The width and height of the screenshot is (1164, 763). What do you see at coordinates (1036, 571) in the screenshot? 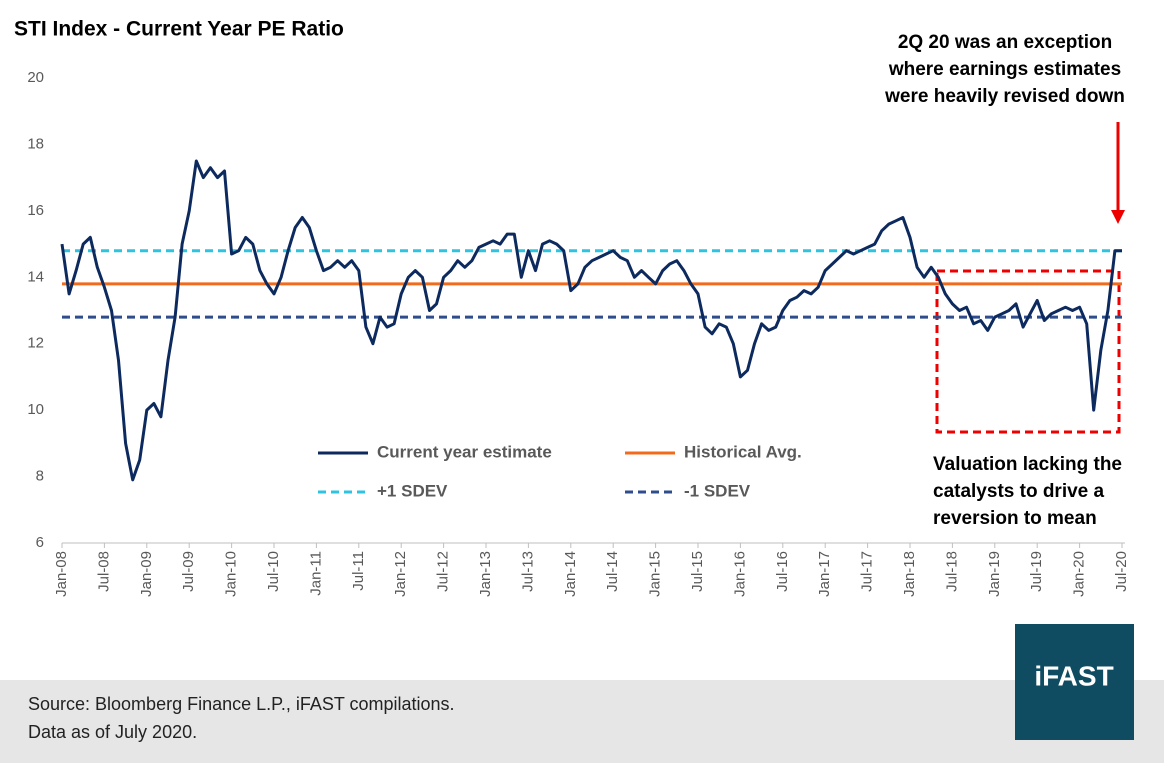
I see `x-tick-label: Jul-19` at bounding box center [1036, 571].